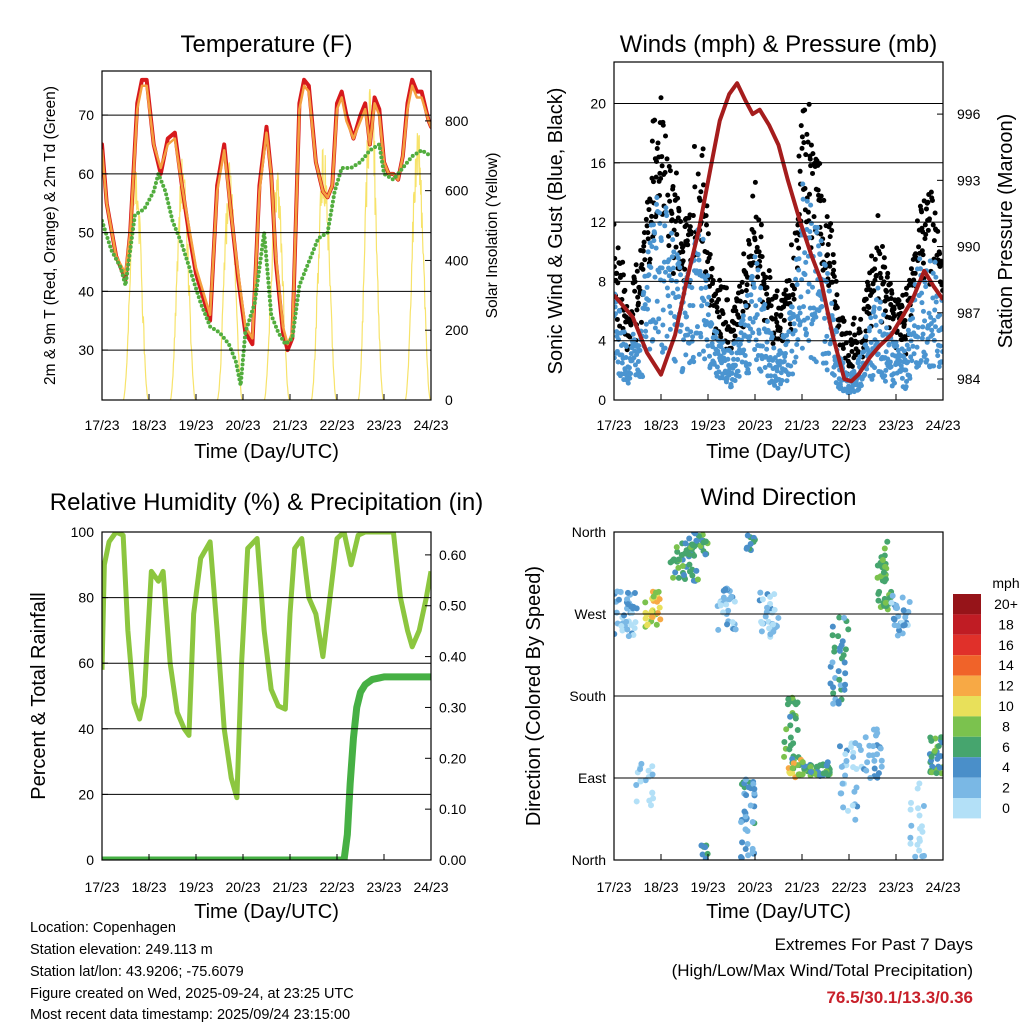 Image resolution: width=1024 pixels, height=1024 pixels. What do you see at coordinates (457, 330) in the screenshot?
I see `y2-tick-label: 200` at bounding box center [457, 330].